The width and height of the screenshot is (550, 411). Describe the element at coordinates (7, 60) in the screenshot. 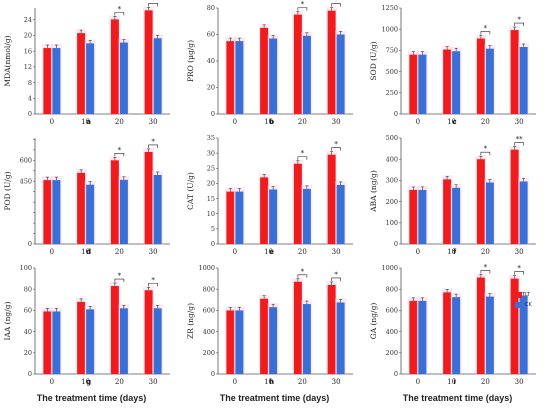

I see `y-axis-label: MDA(nmol/g)` at that location.